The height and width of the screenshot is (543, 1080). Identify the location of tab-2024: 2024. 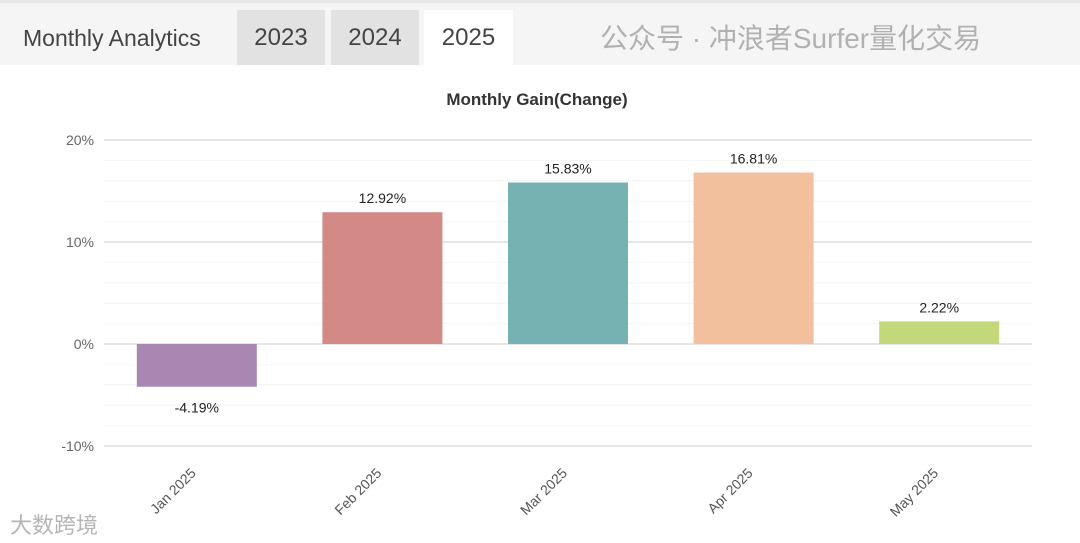
(375, 37).